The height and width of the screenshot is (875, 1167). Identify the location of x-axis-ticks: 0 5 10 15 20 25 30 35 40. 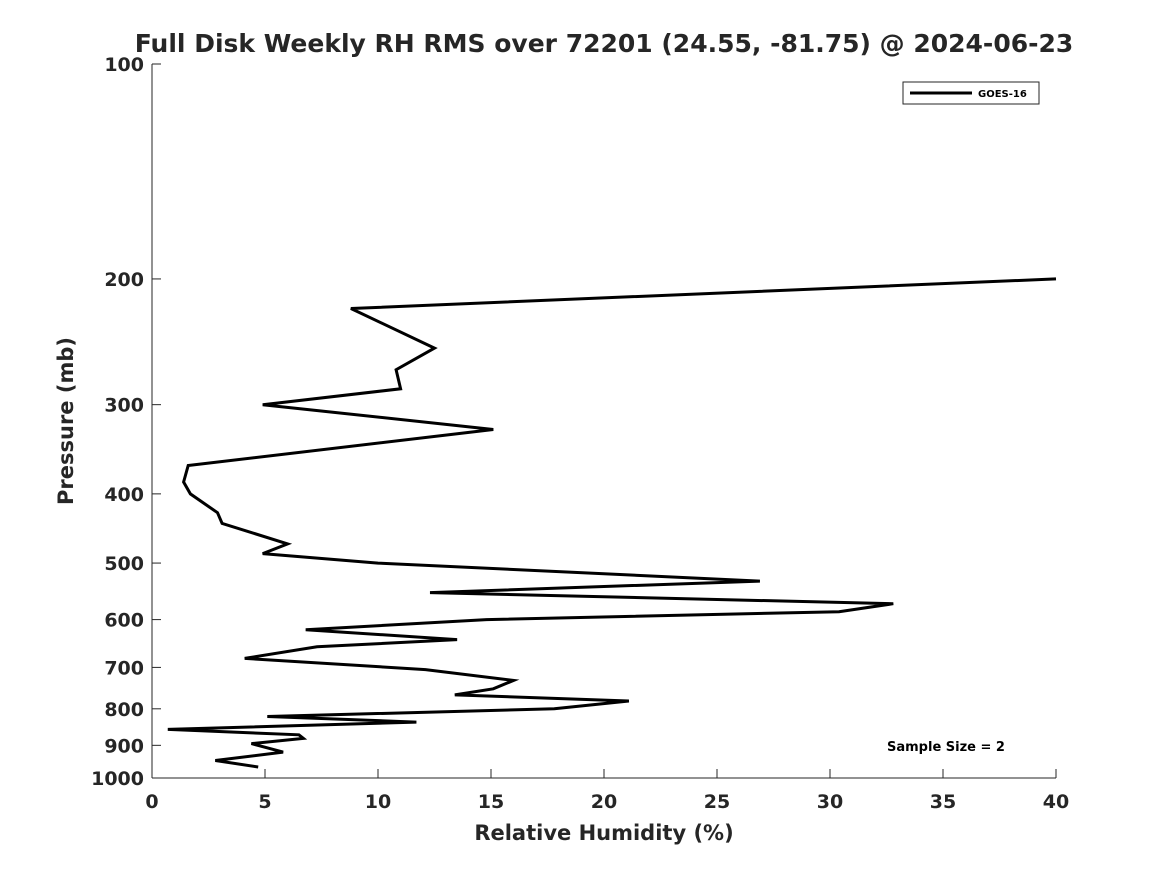
(607, 791).